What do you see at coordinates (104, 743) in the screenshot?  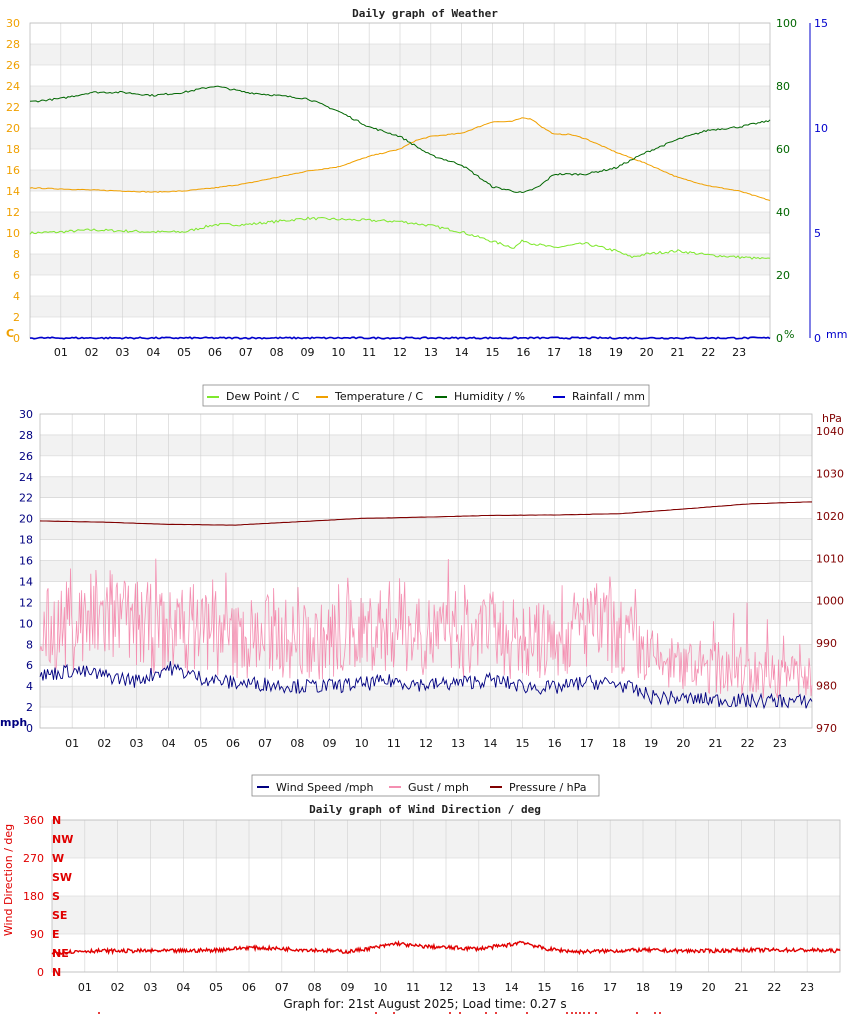 I see `chart2-hour-tick: 02` at bounding box center [104, 743].